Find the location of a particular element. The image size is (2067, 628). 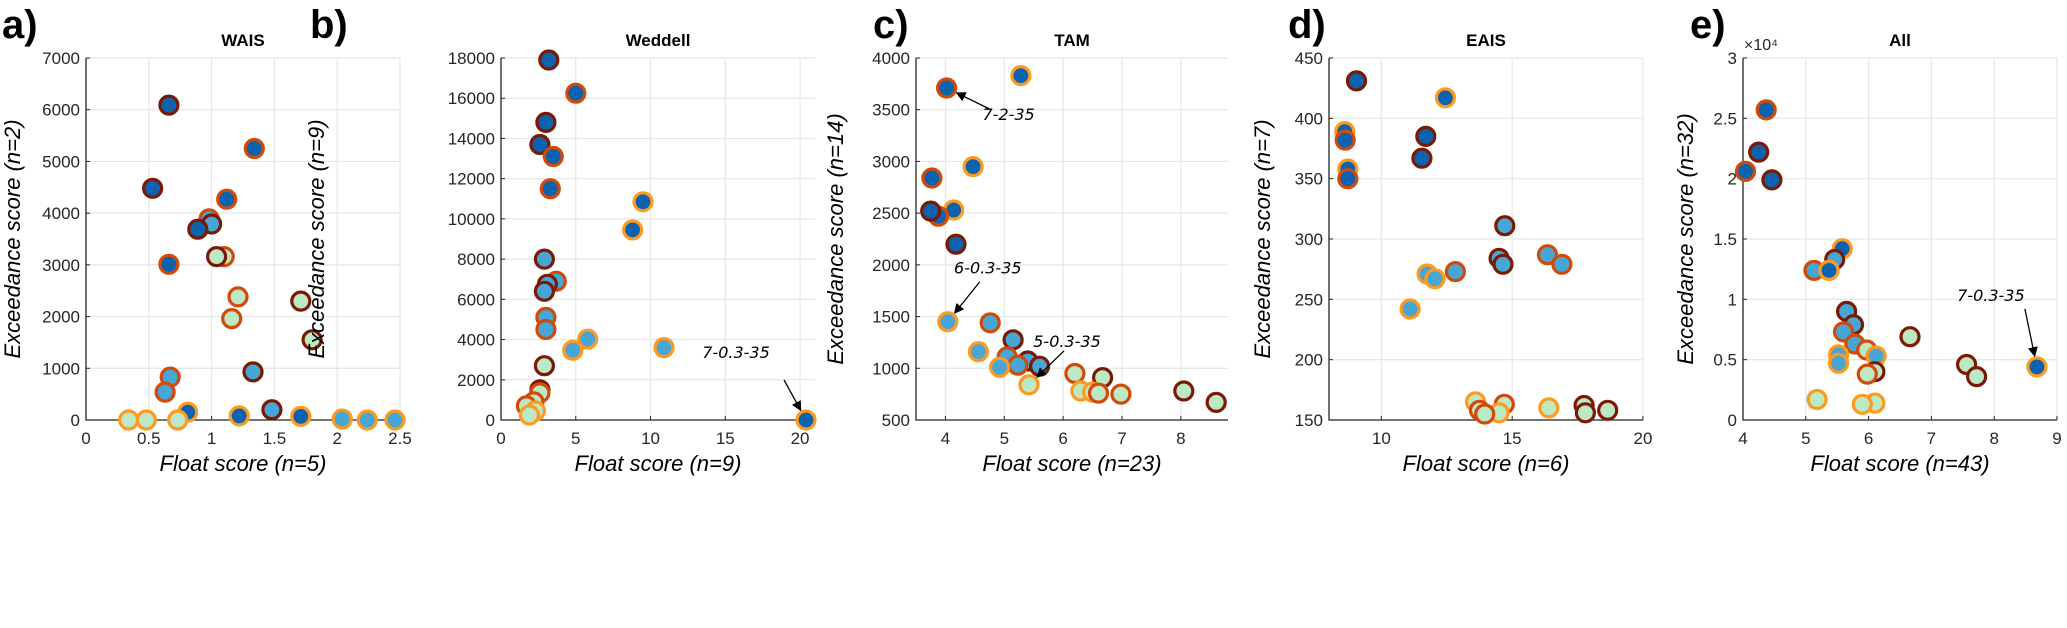

y-tick-label: 1000 is located at coordinates (61, 368).